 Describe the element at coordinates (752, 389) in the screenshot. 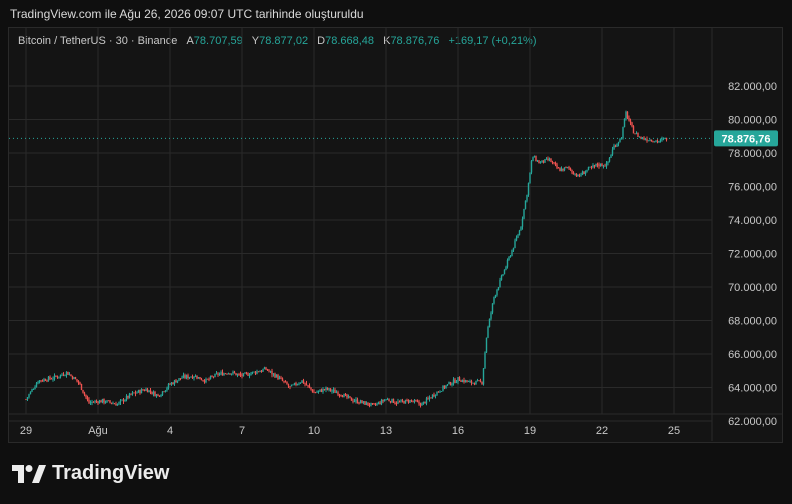

I see `y-tick-label: 64.000,00` at that location.